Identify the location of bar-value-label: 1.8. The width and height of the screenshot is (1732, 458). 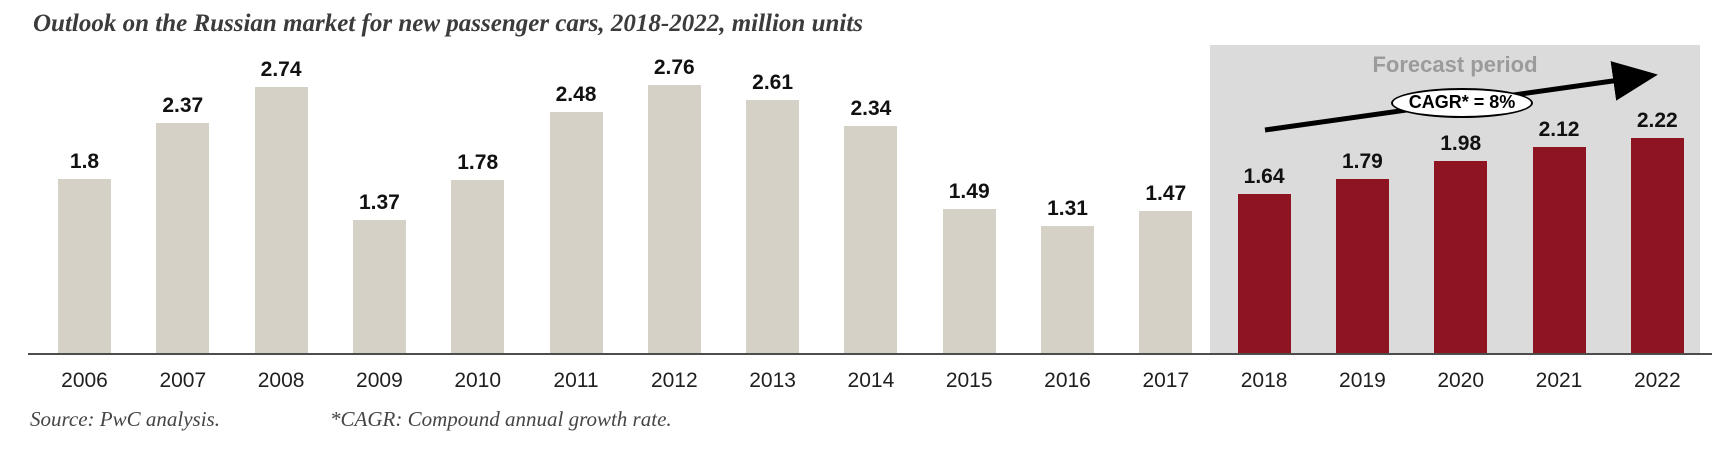
(84, 161).